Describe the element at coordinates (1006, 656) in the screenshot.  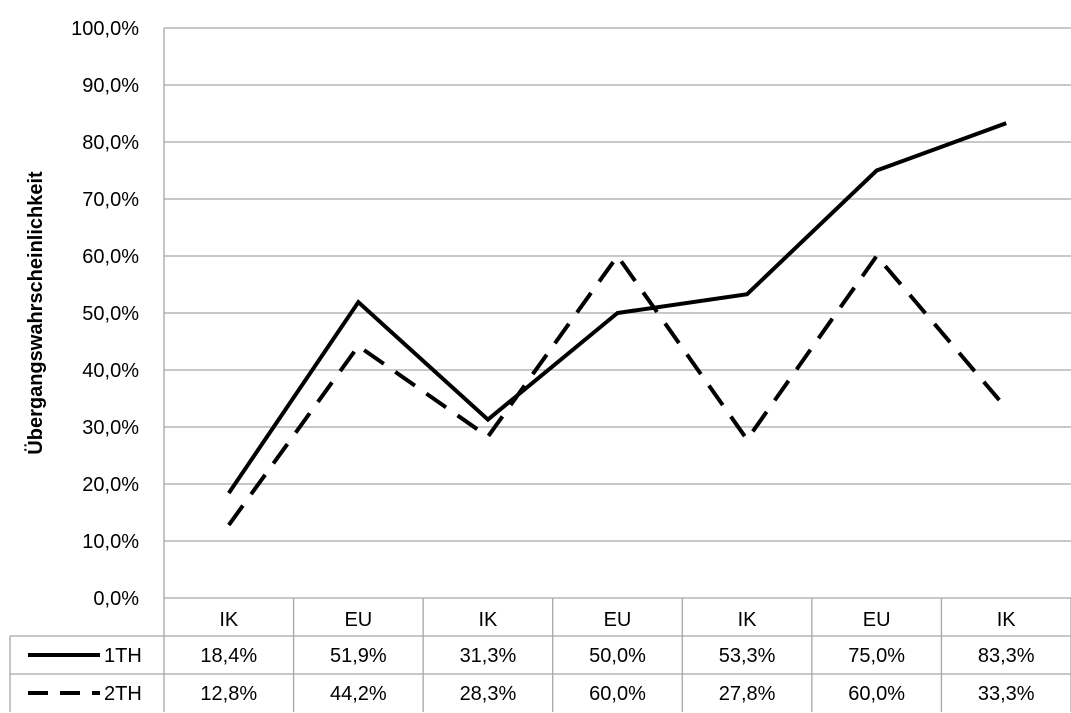
I see `data-table-cell: 83,3%` at that location.